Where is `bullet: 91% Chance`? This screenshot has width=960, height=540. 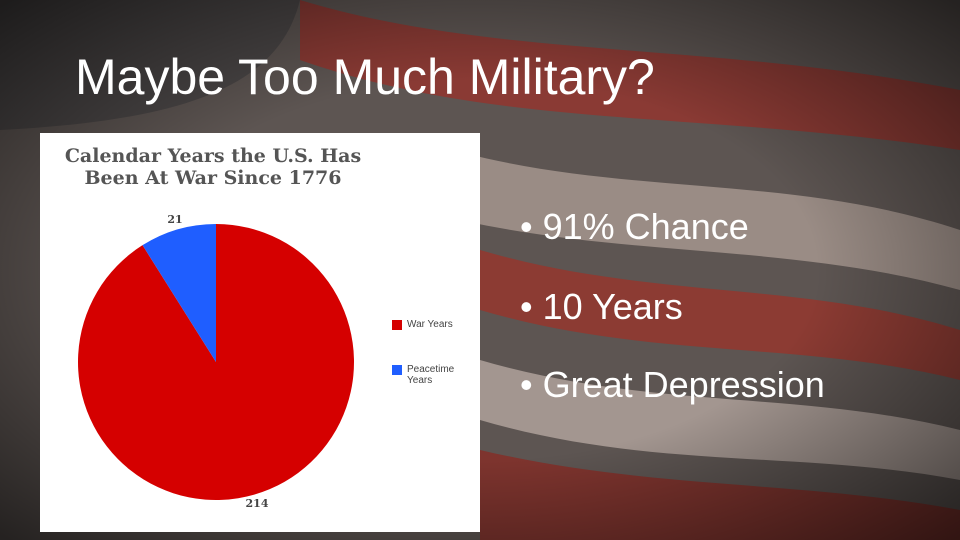 bullet: 91% Chance is located at coordinates (634, 227).